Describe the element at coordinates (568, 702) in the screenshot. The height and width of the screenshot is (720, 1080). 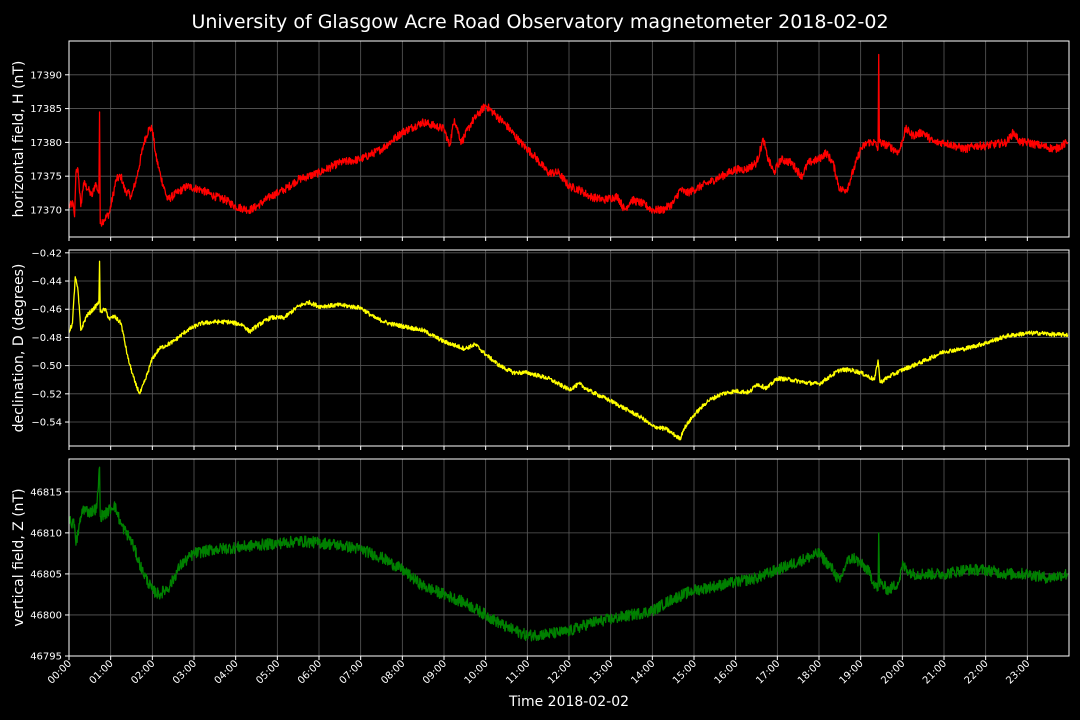
I see `x-axis-label: Time 2018-02-02` at that location.